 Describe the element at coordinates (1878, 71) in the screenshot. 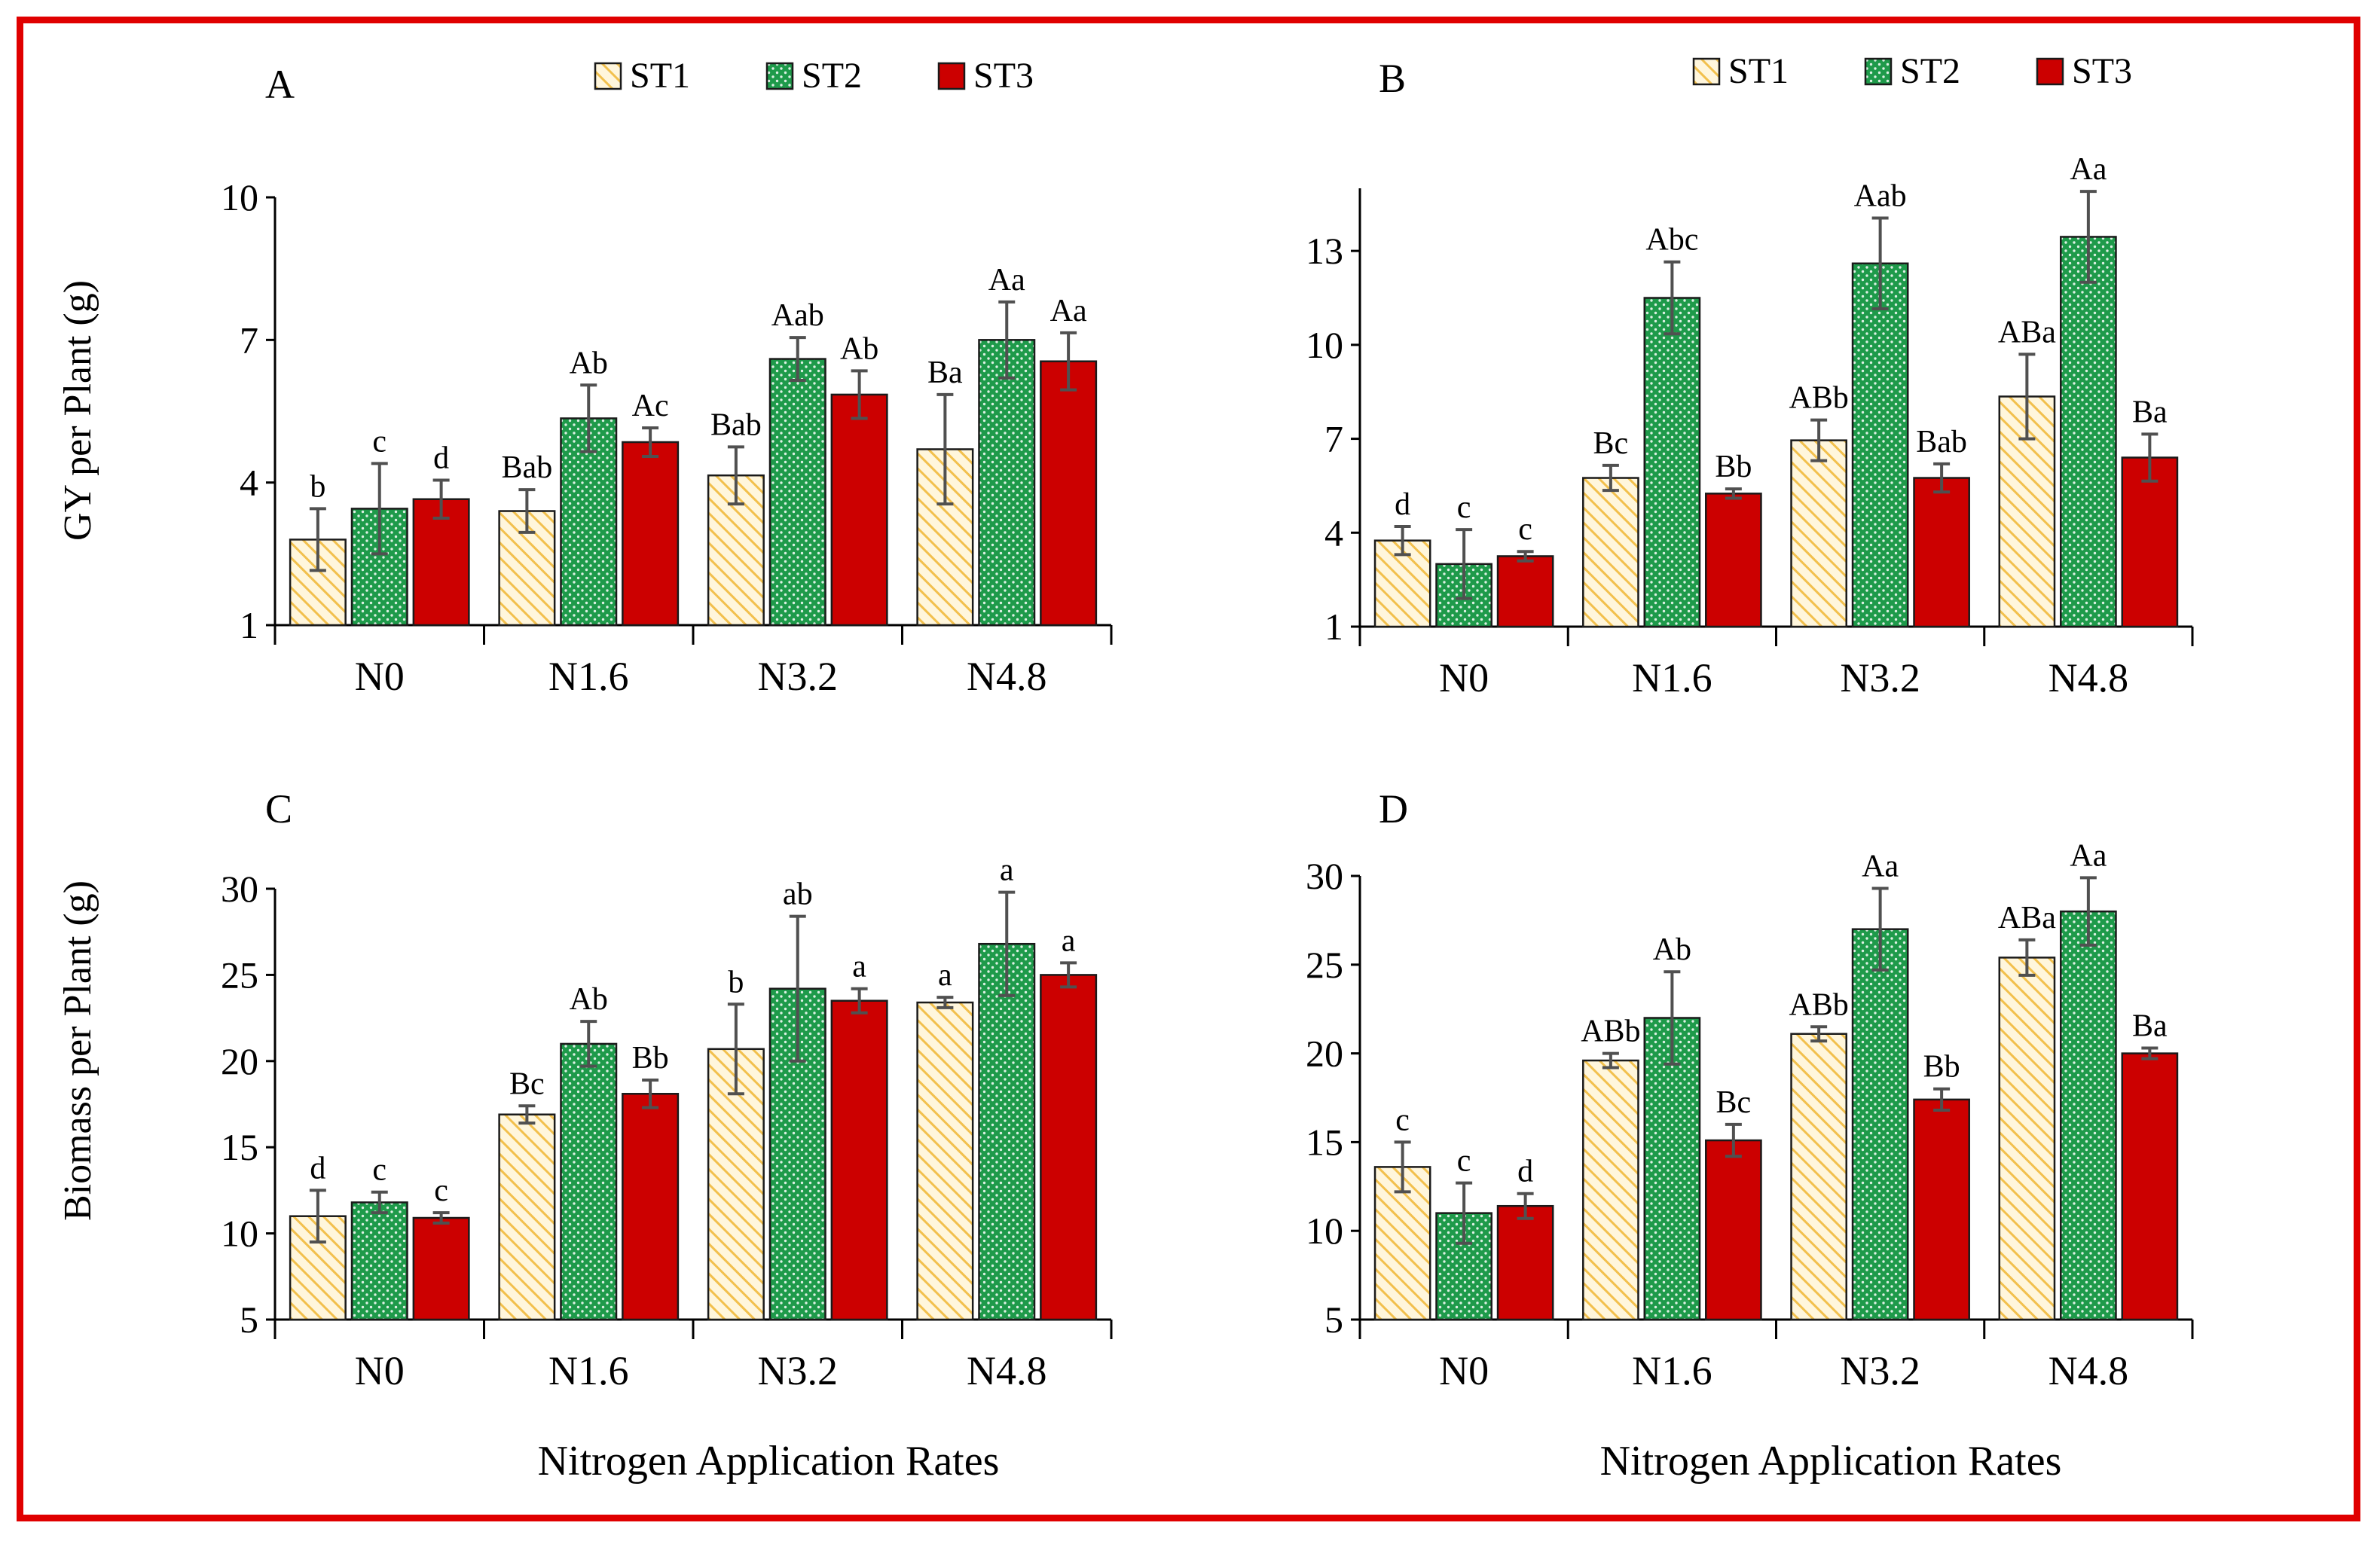

I see `legend-swatch-st2` at that location.